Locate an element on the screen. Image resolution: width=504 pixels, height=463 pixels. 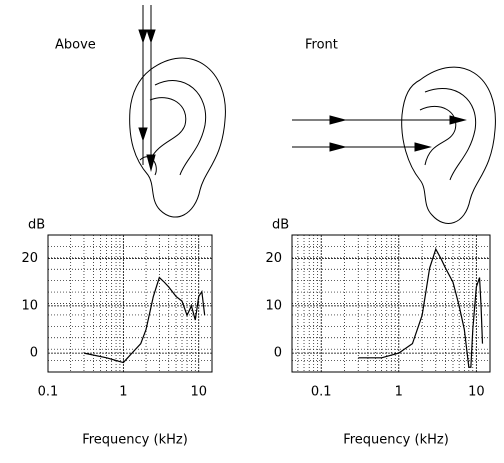
ear-above is located at coordinates (177, 111).